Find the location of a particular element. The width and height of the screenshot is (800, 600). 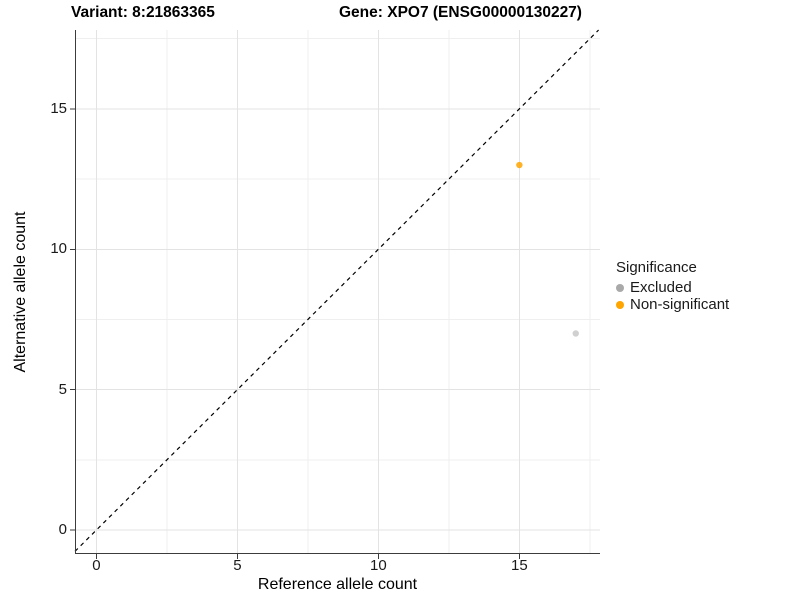

legend-item: Excluded is located at coordinates (672, 288).